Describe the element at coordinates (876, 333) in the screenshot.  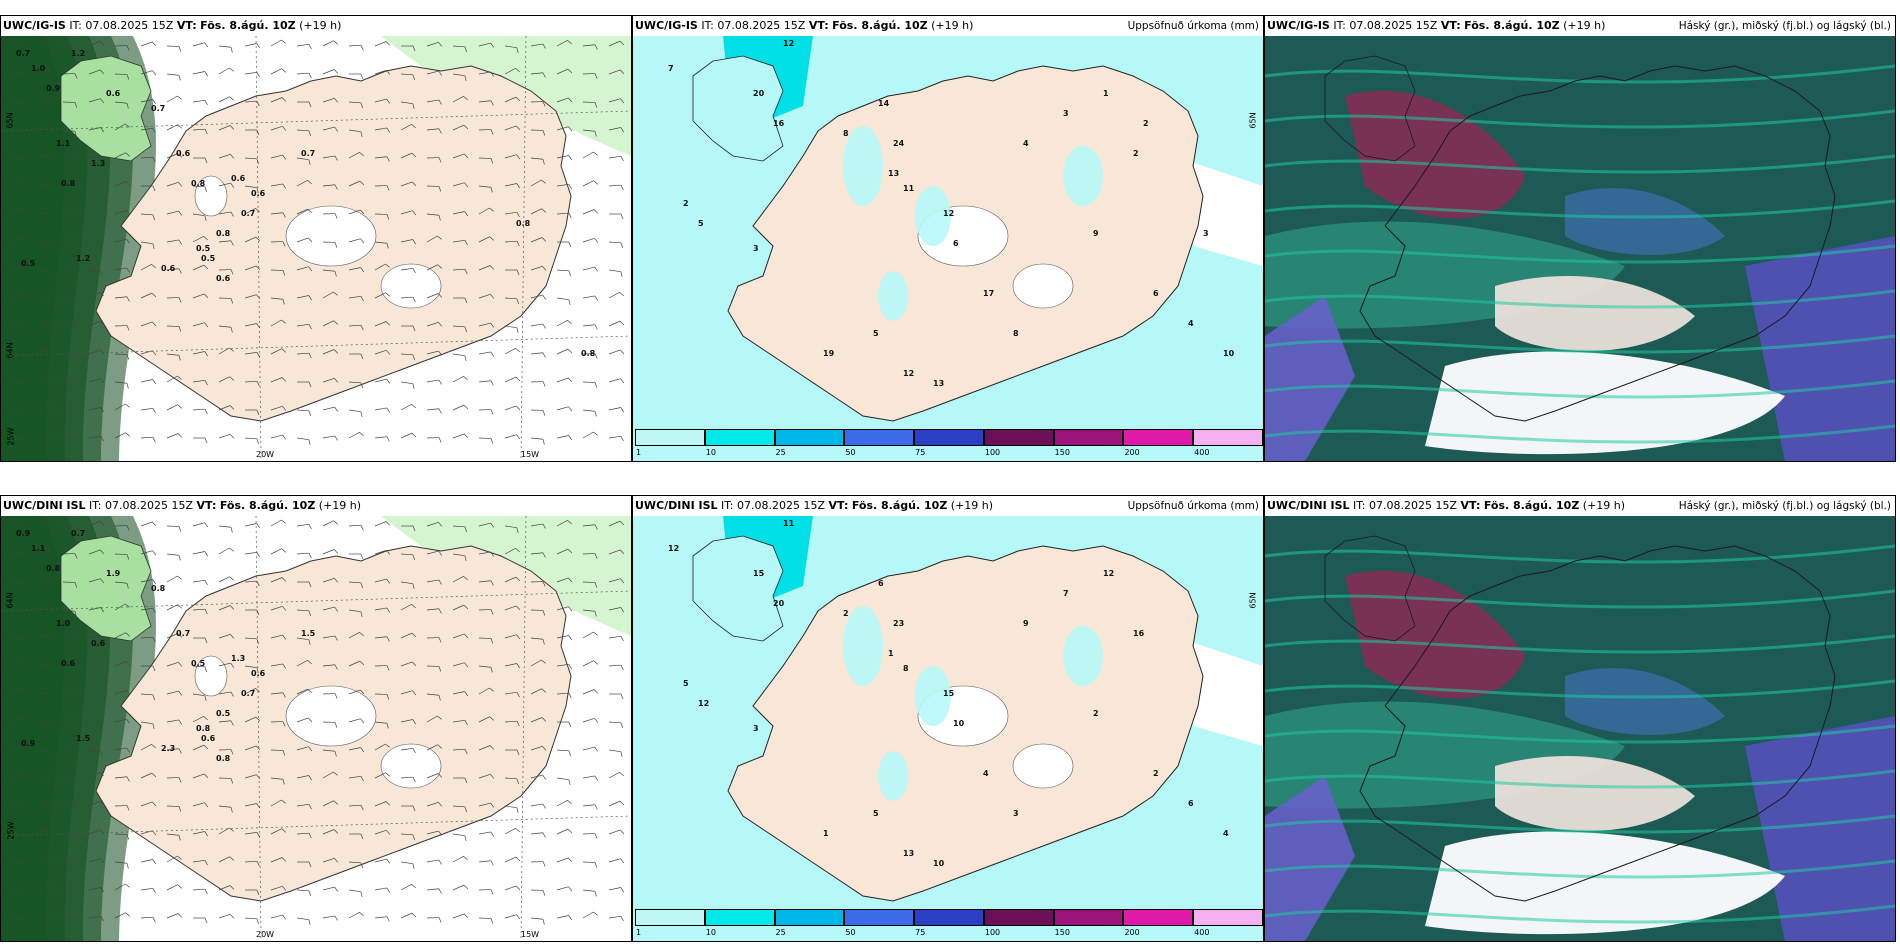
I see `precip-value: 5` at that location.